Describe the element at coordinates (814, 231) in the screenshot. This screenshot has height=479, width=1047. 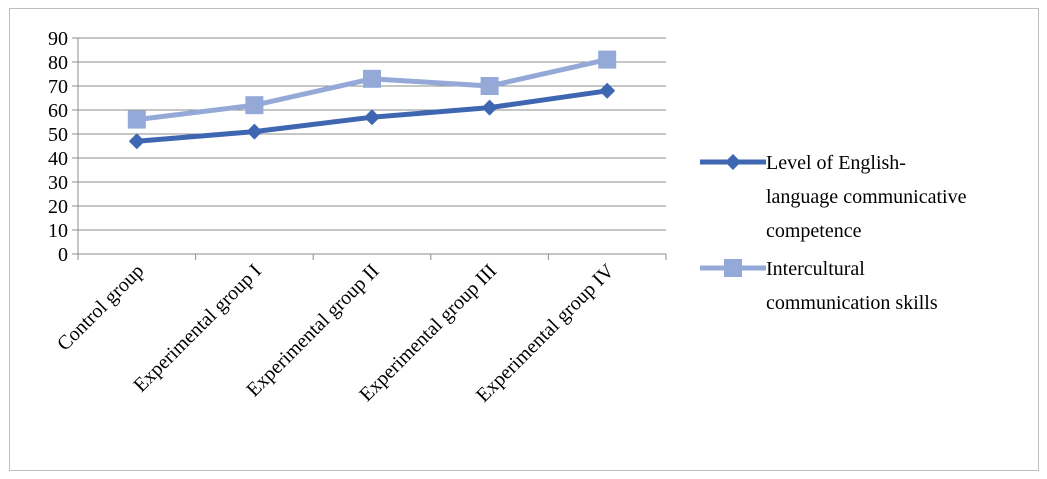
I see `legend-label-line: competence` at that location.